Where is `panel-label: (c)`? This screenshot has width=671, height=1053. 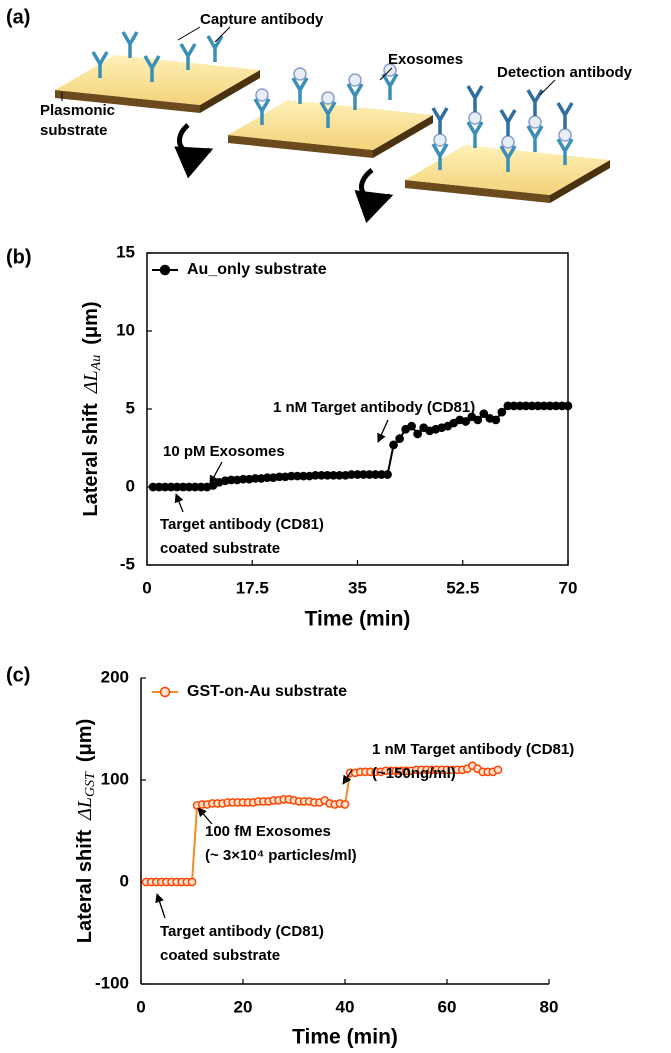
panel-label: (c) is located at coordinates (18, 675).